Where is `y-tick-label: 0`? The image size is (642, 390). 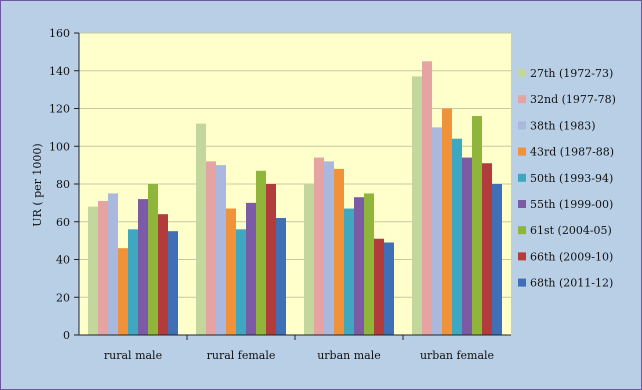 y-tick-label: 0 is located at coordinates (66, 335).